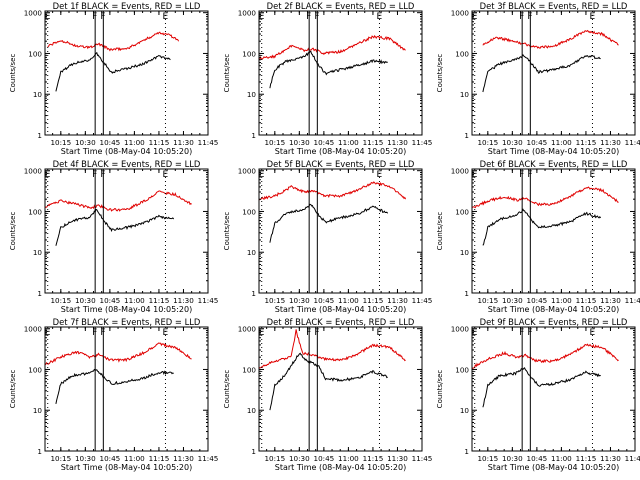 The image size is (640, 480). What do you see at coordinates (554, 164) in the screenshot?
I see `chart-title: Det 6f BLACK = Events, RED = LLD` at bounding box center [554, 164].